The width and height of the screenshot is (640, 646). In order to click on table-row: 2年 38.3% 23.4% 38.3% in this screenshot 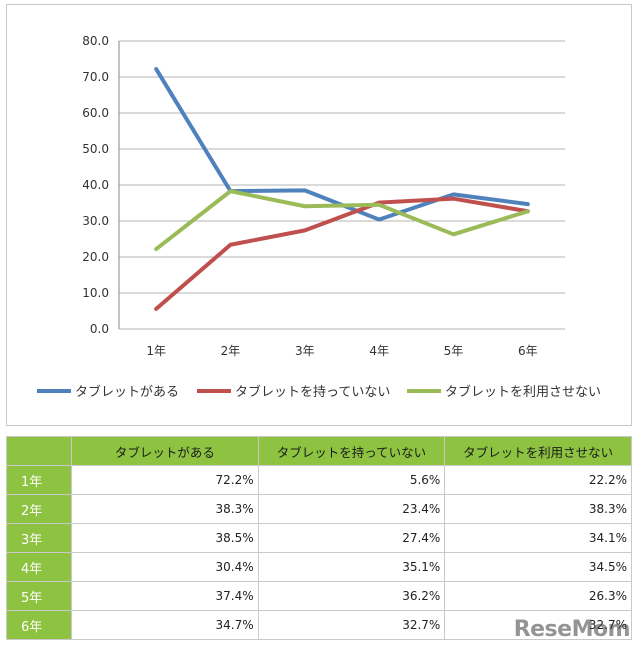, I will do `click(319, 509)`.